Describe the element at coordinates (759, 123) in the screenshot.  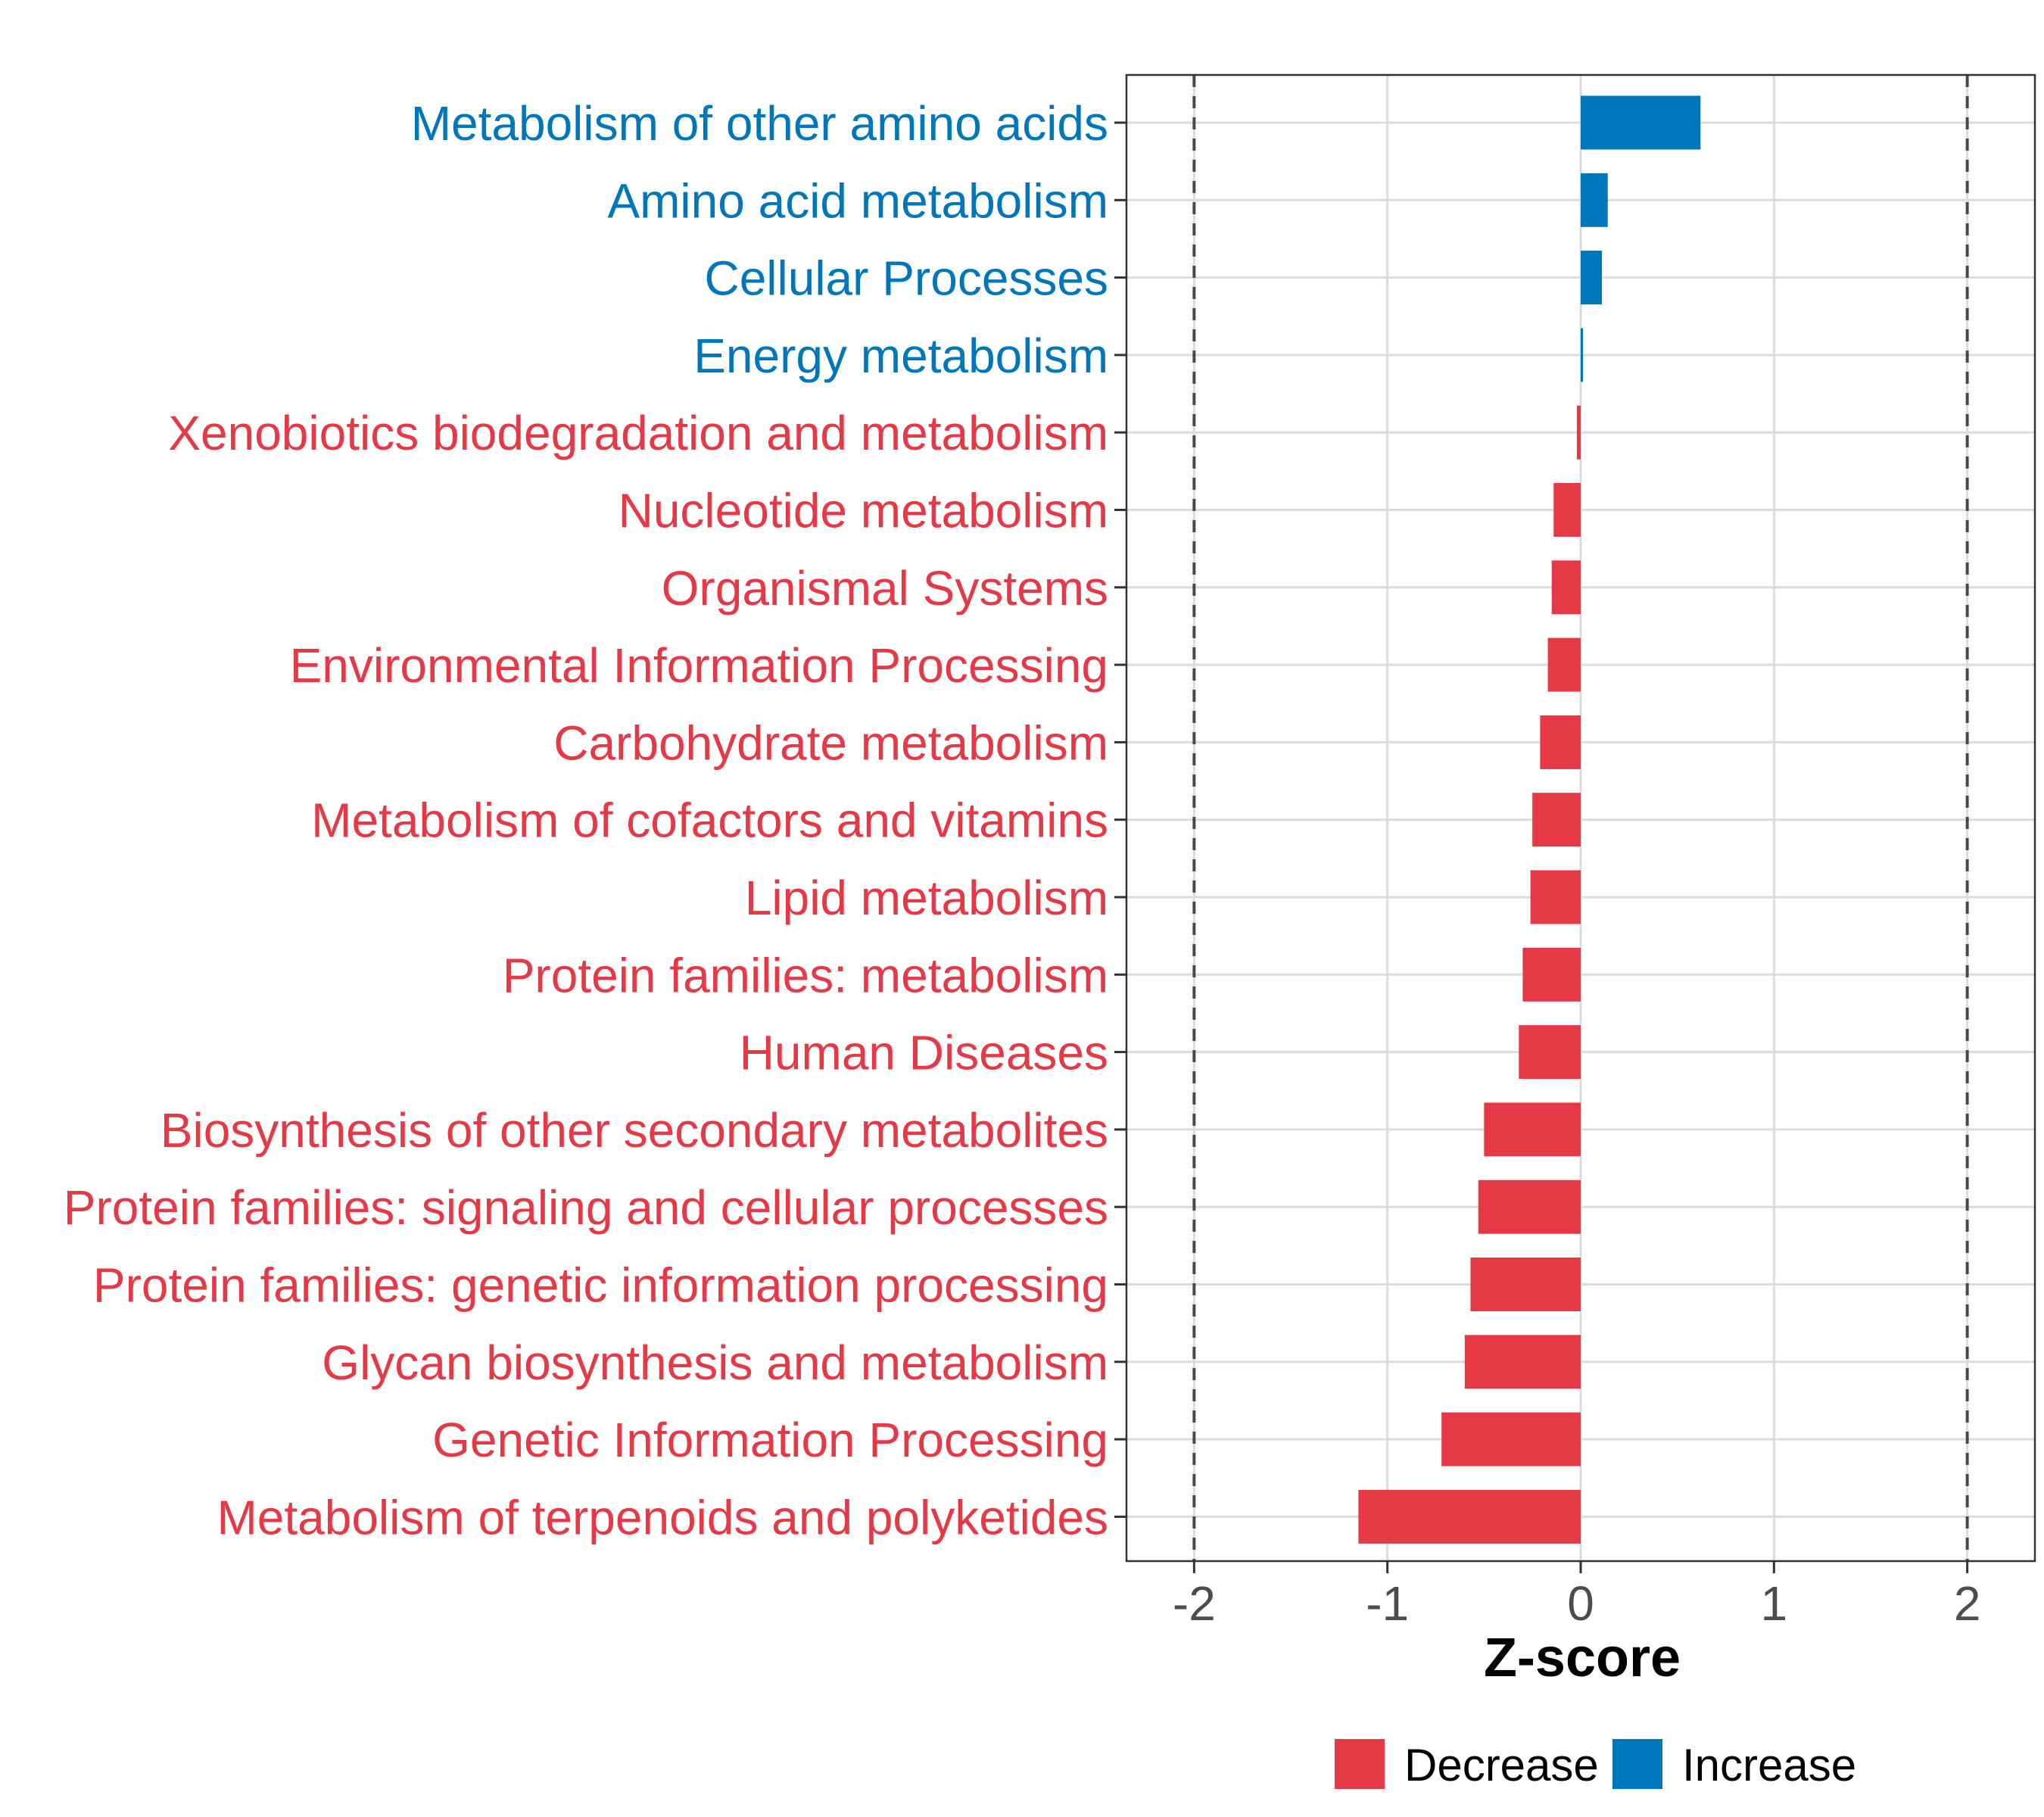
I see `category-label: Metabolism of other amino acids` at that location.